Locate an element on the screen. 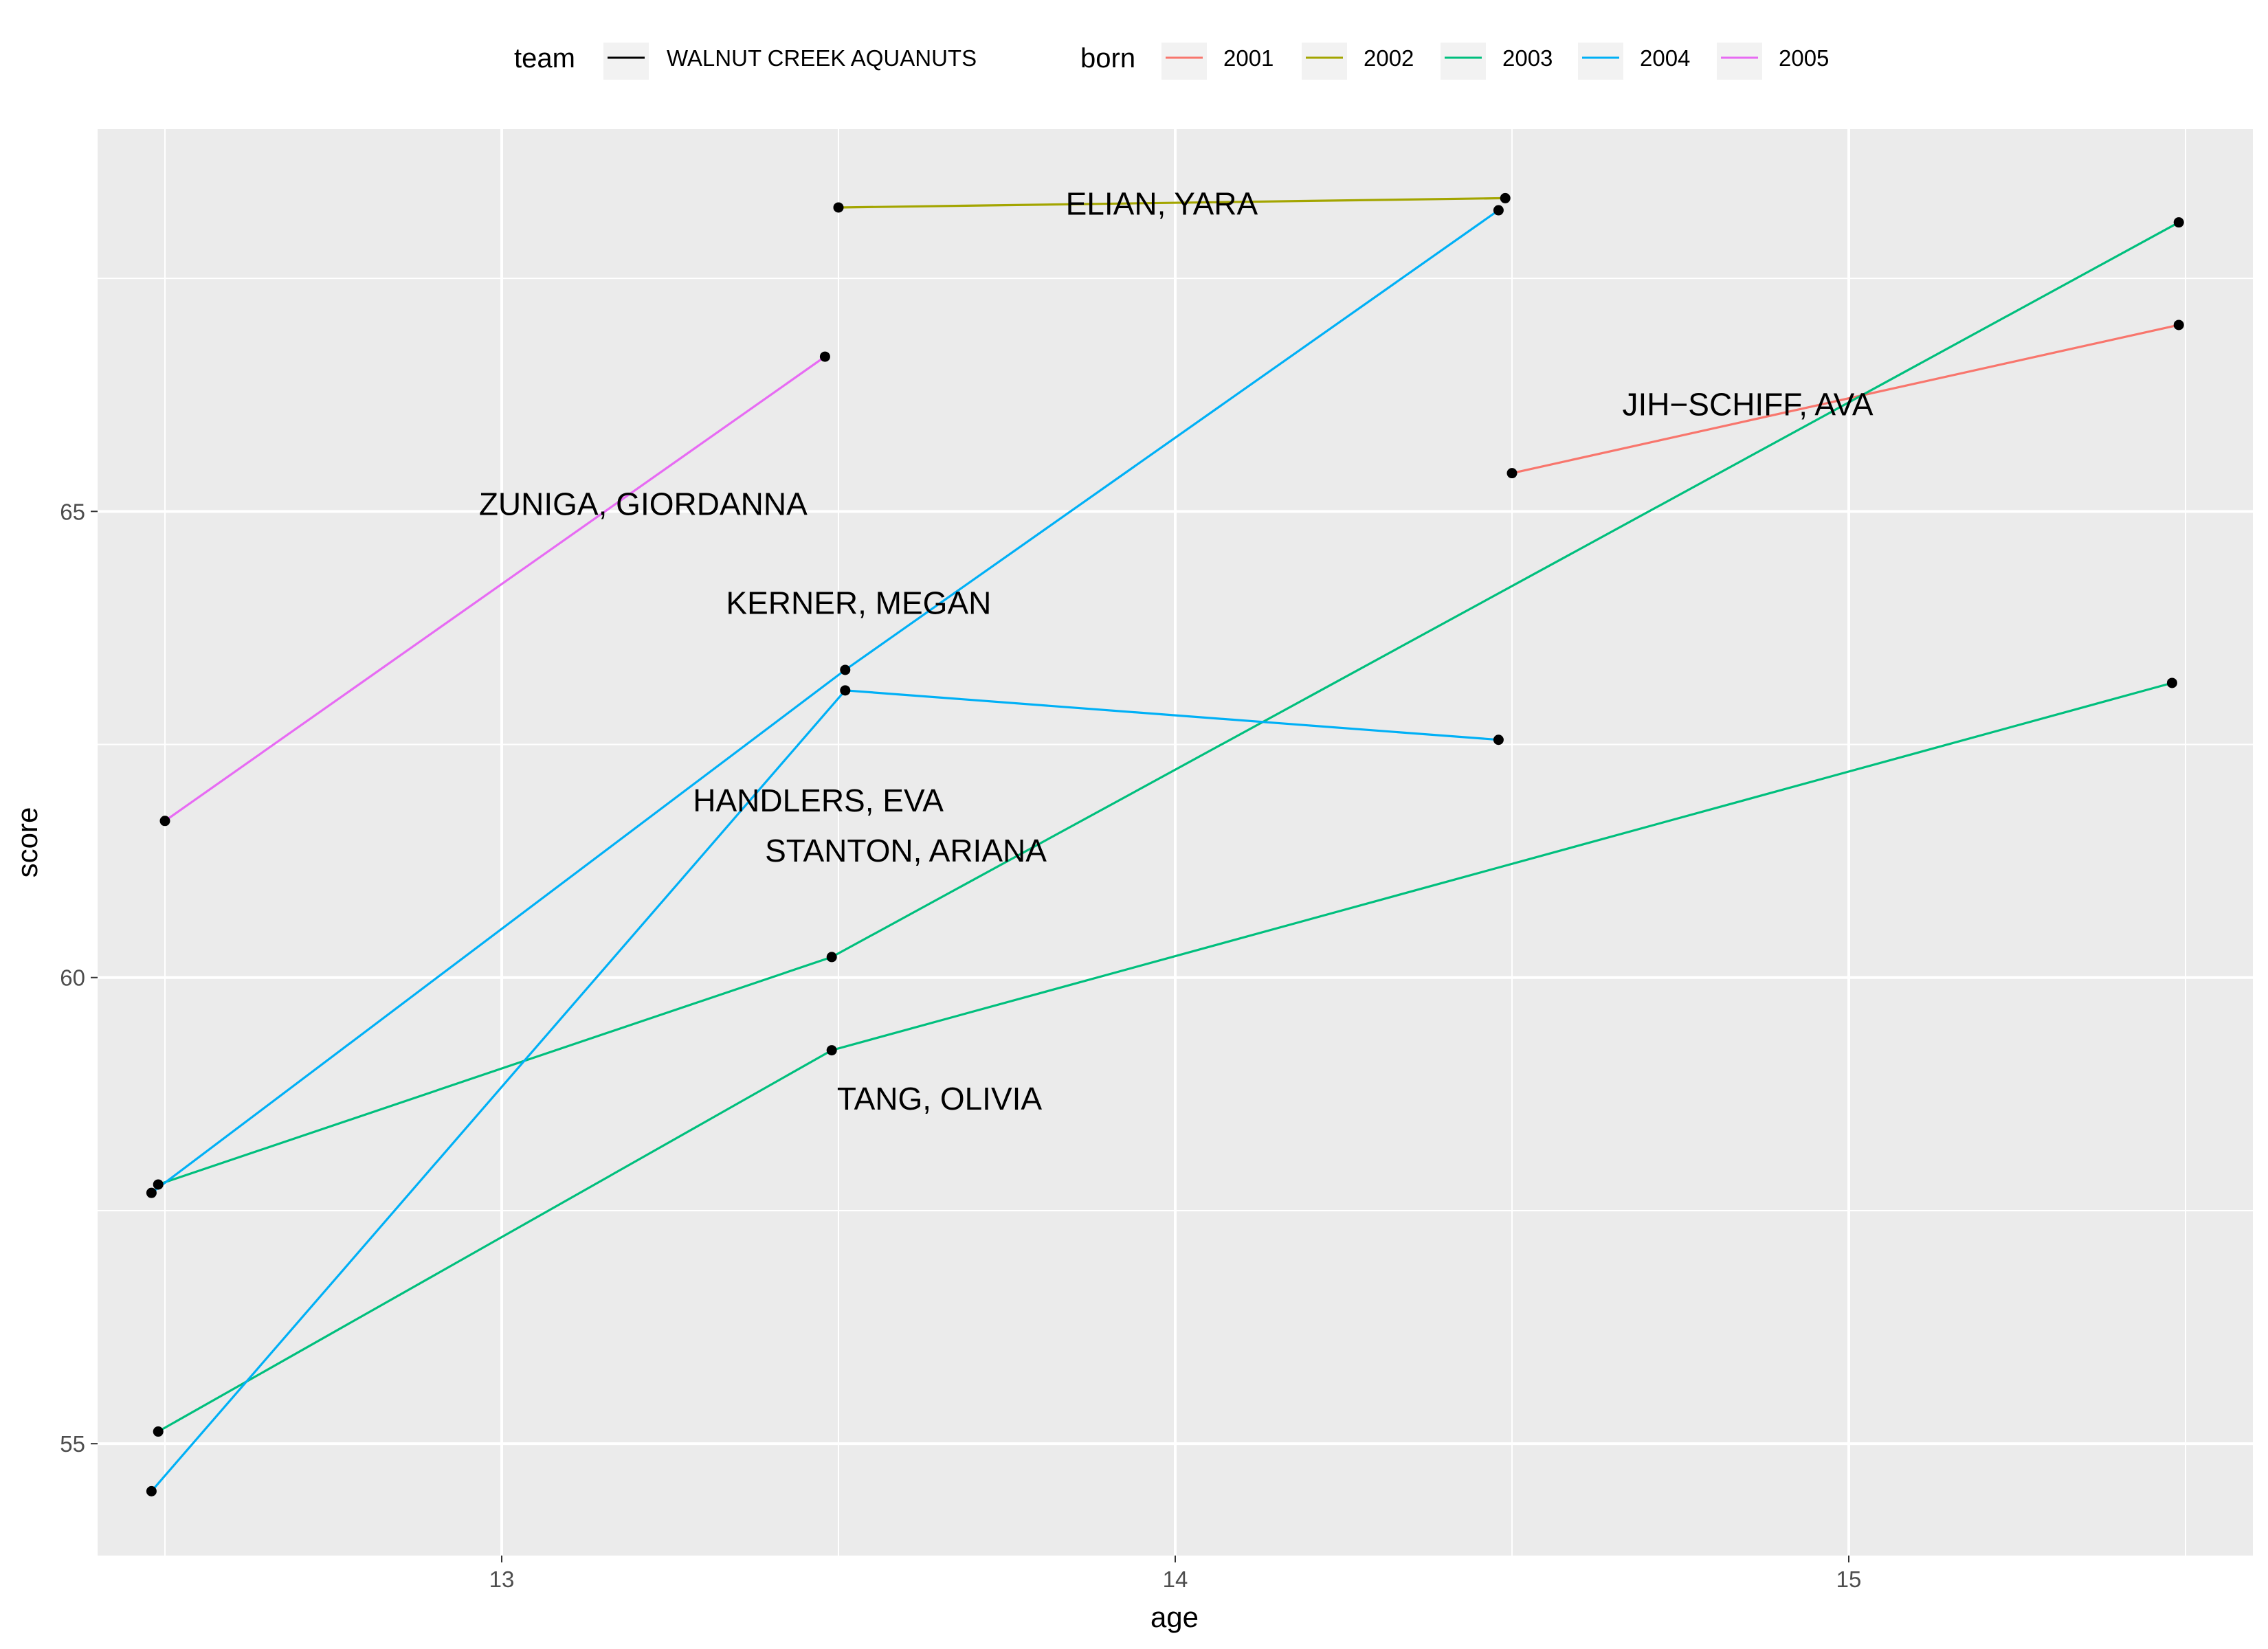  annotation-label: ZUNIGA, GIORDANNA is located at coordinates (643, 503).